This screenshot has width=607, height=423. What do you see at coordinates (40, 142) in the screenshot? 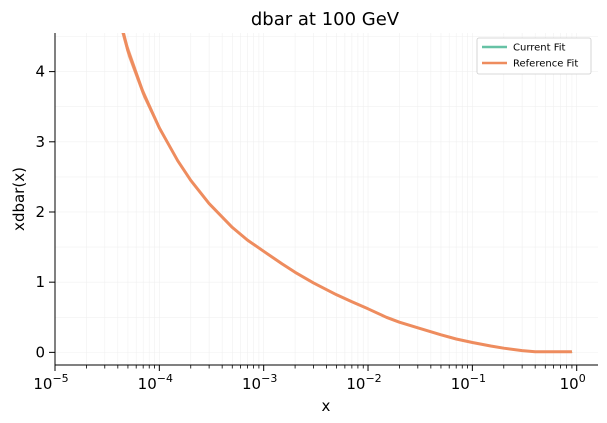
I see `y-tick-label: 3` at bounding box center [40, 142].